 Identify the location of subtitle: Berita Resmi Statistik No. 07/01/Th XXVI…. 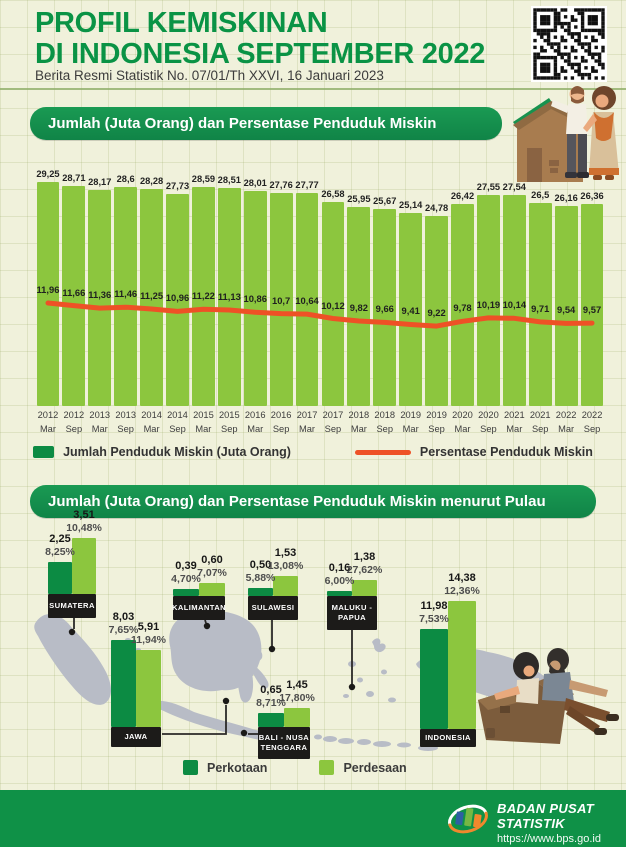
(209, 75).